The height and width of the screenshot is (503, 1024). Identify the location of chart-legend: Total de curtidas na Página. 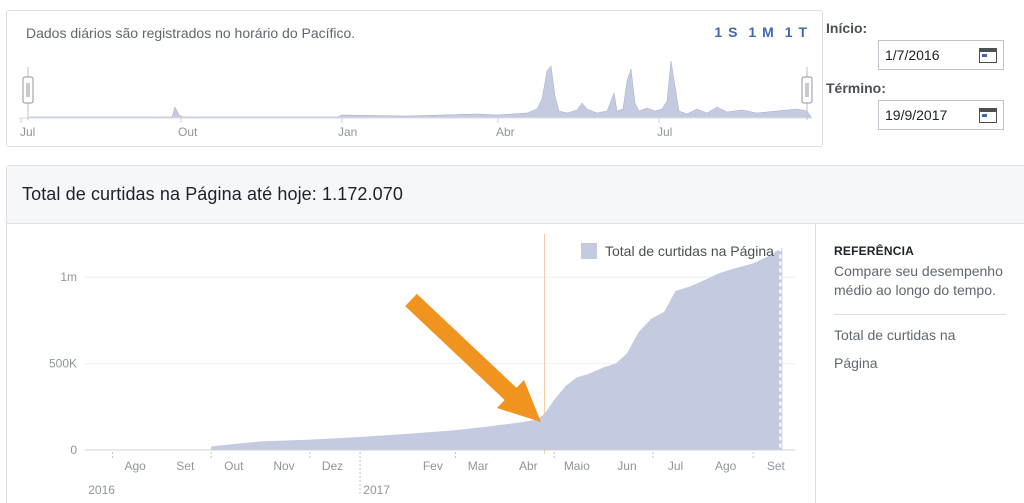
(677, 251).